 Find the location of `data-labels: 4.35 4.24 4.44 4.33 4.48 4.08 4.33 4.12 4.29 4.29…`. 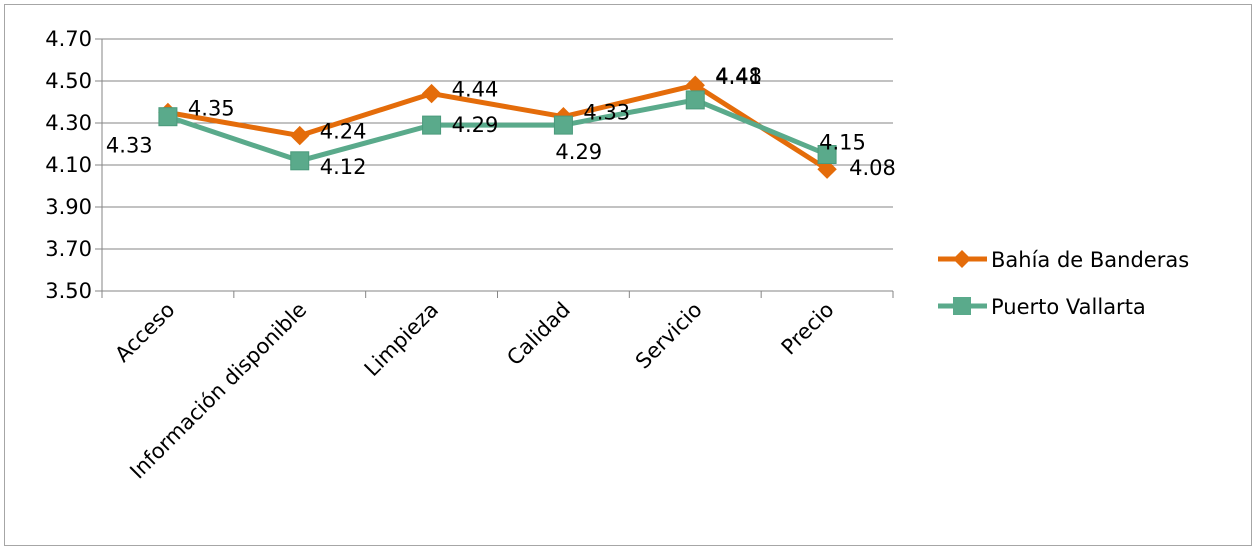

data-labels: 4.35 4.24 4.44 4.33 4.48 4.08 4.33 4.12 4.29 4.29… is located at coordinates (501, 122).